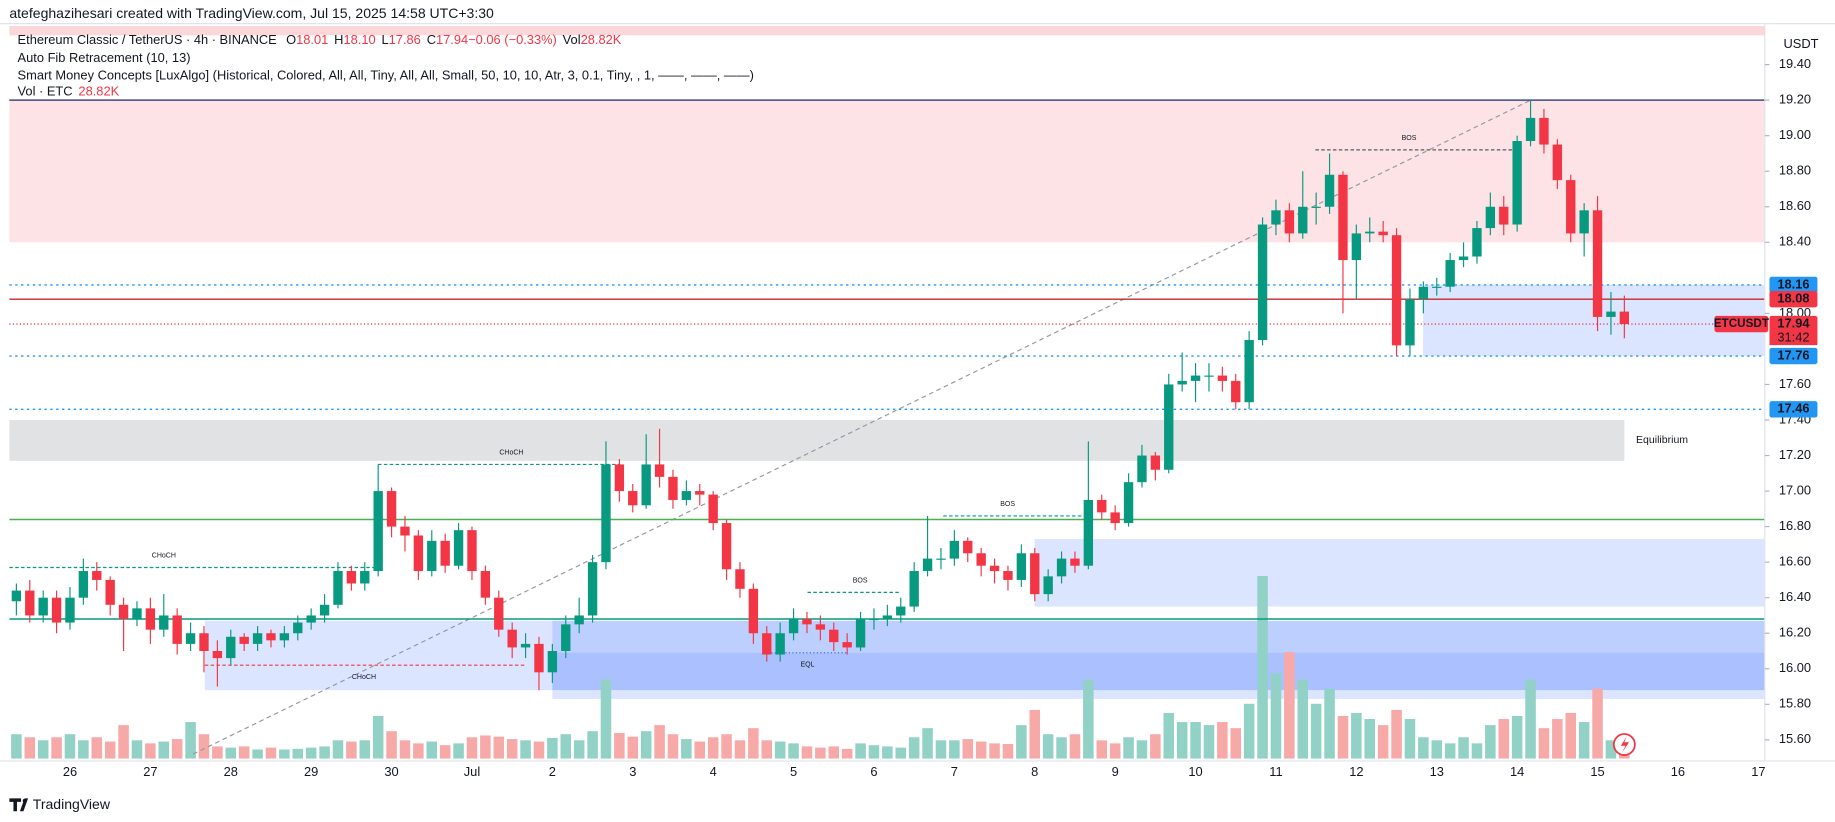 This screenshot has width=1835, height=822. Describe the element at coordinates (338, 40) in the screenshot. I see `legend-key: H` at that location.